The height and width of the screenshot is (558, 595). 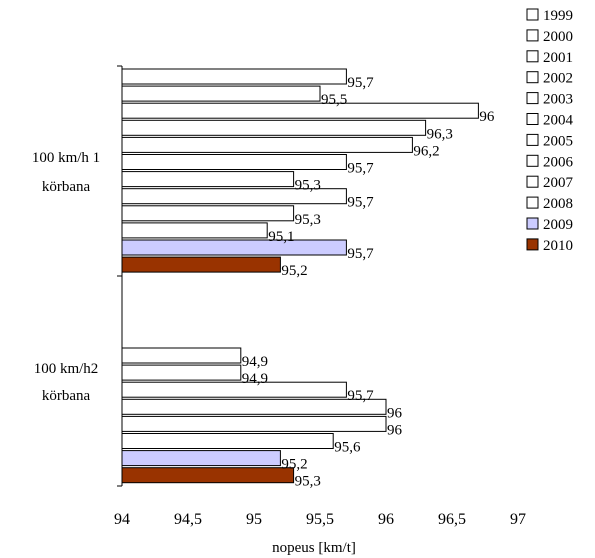 I want to click on data-label-one-lane-2001: 96, so click(x=487, y=117).